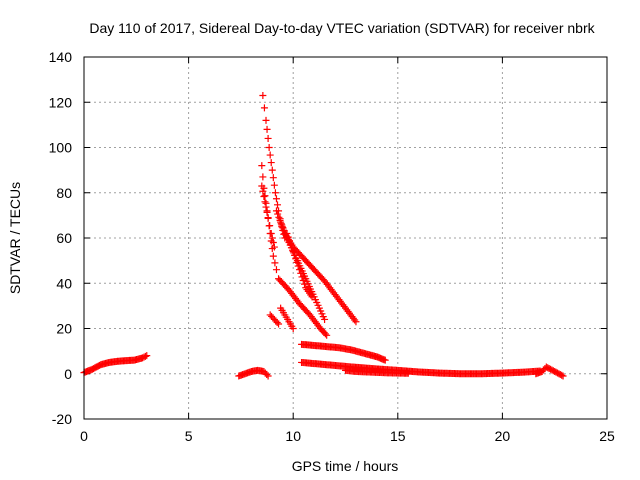 This screenshot has height=480, width=640. I want to click on y-tick-label: 60, so click(64, 238).